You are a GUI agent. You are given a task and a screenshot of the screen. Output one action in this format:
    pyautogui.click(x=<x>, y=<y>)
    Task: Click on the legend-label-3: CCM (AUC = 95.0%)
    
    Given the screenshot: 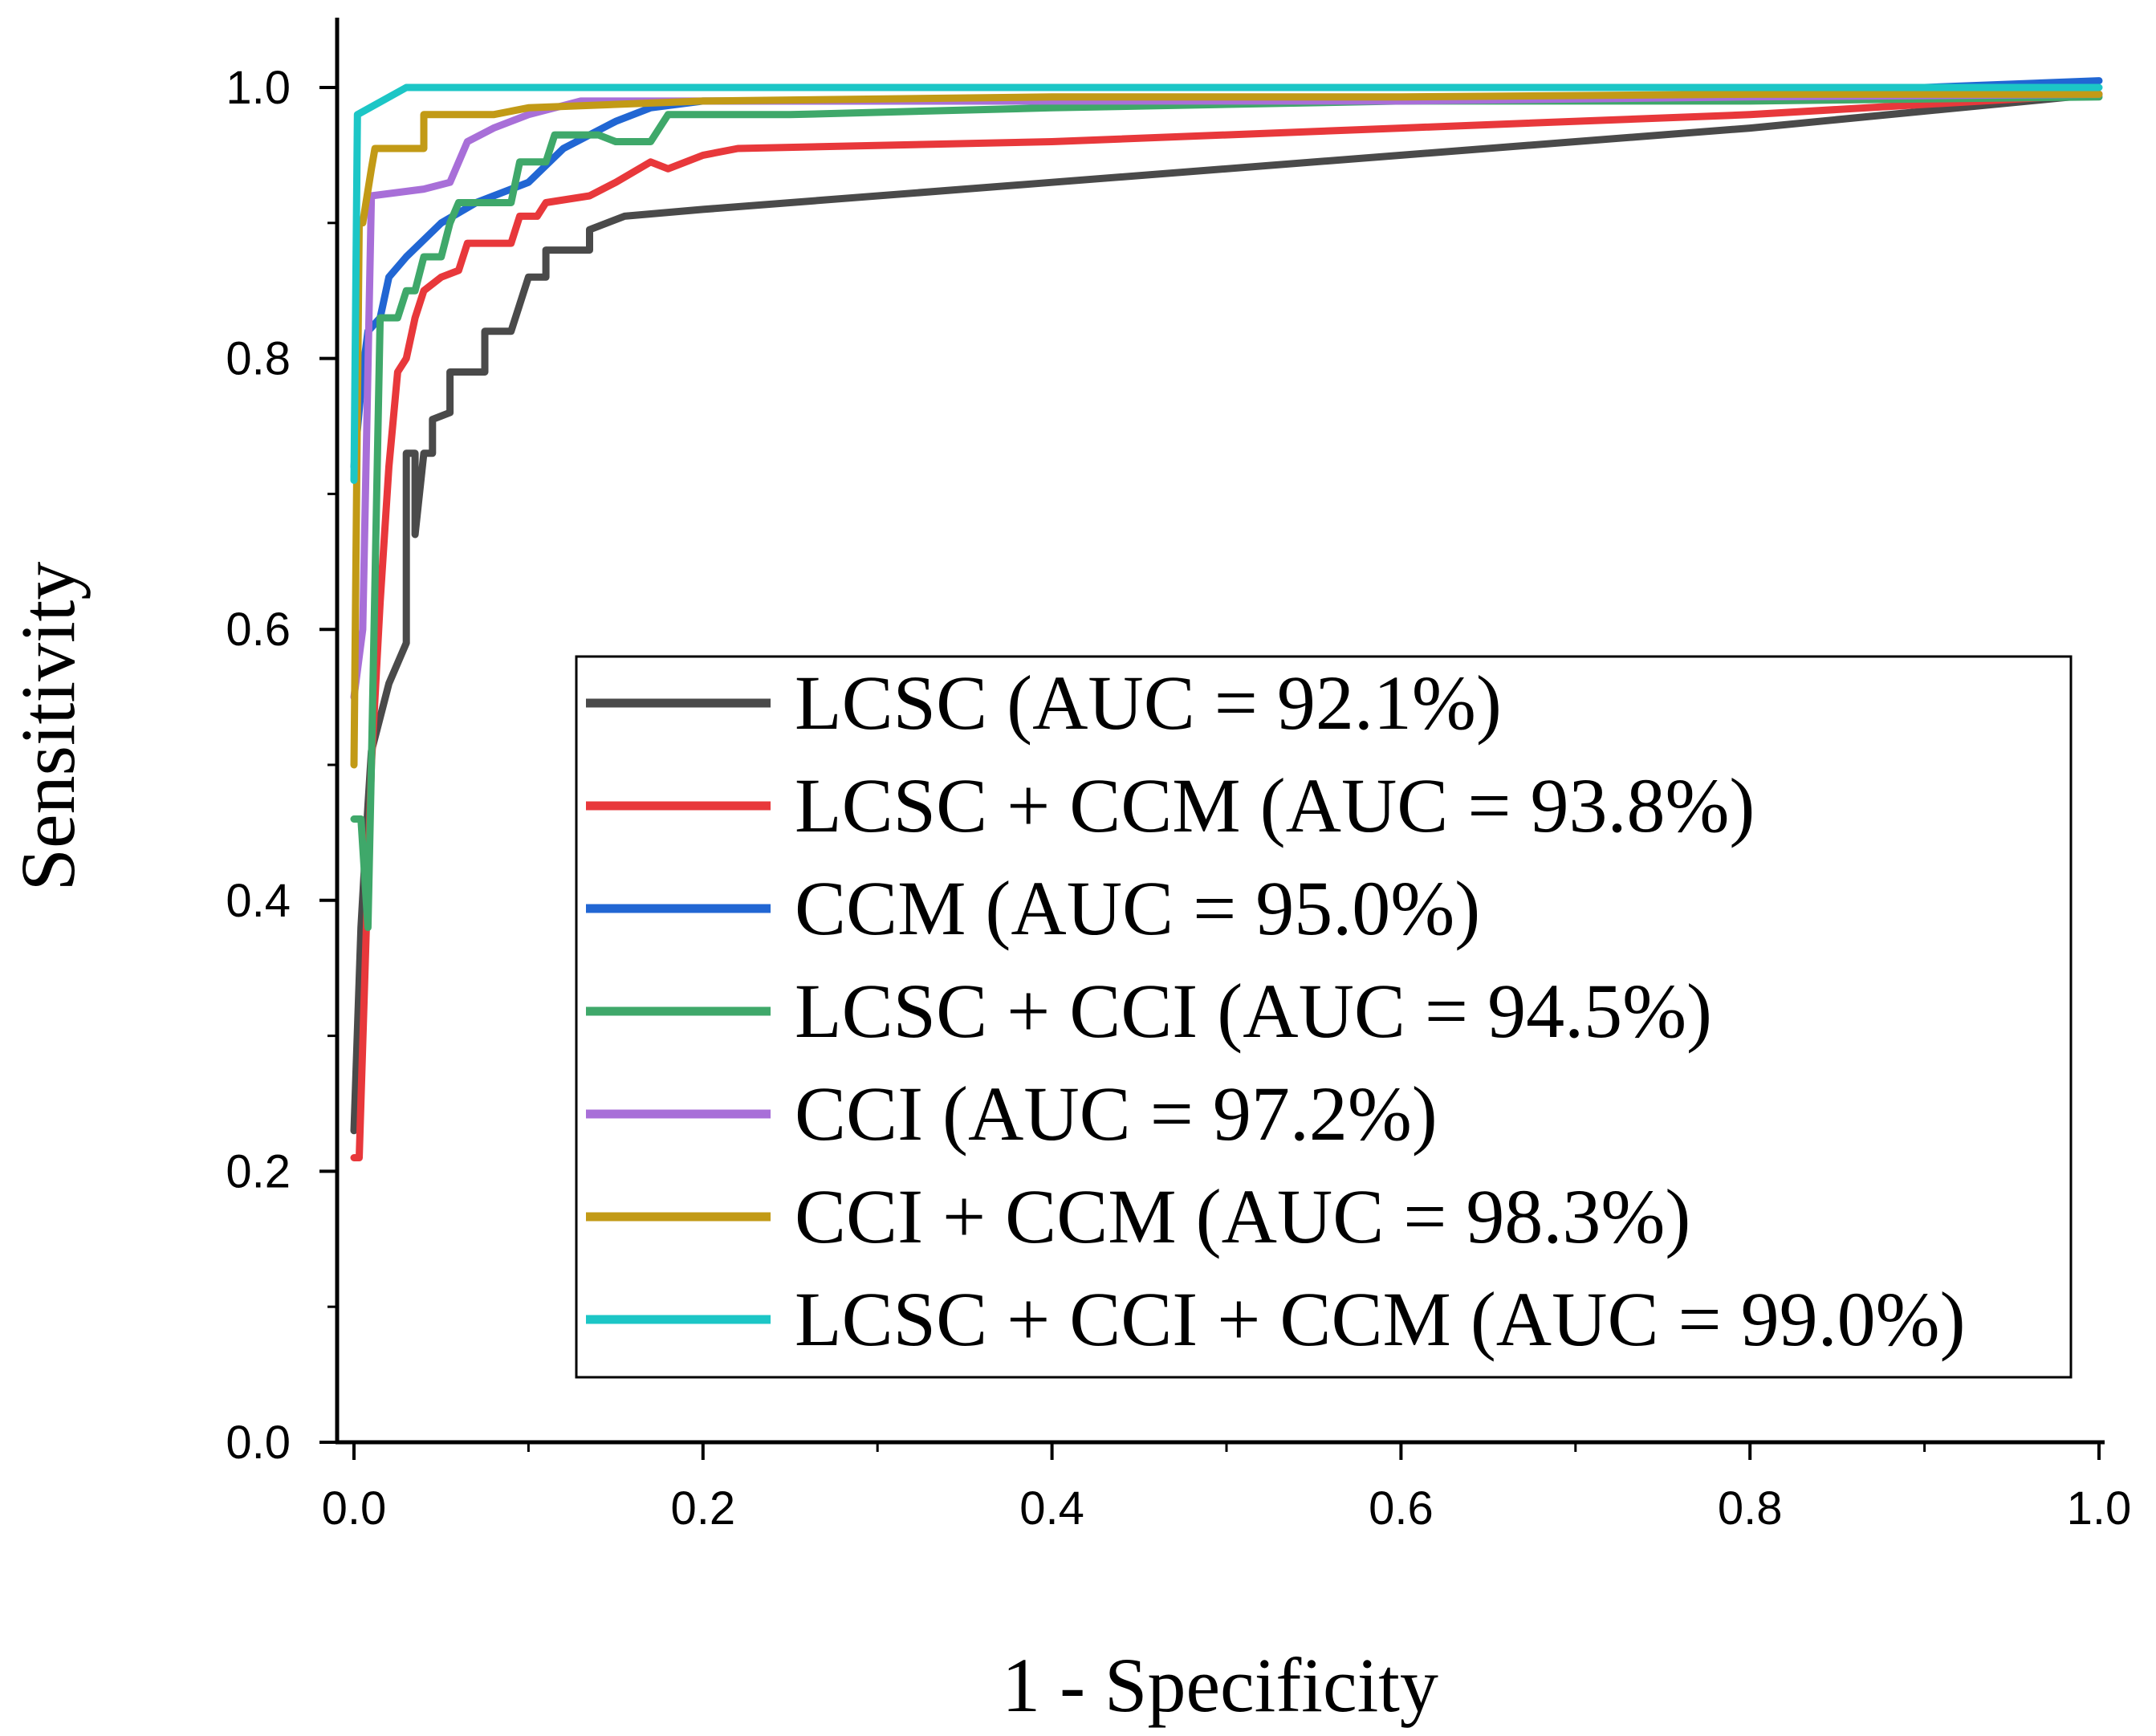 What is the action you would take?
    pyautogui.click(x=1137, y=908)
    